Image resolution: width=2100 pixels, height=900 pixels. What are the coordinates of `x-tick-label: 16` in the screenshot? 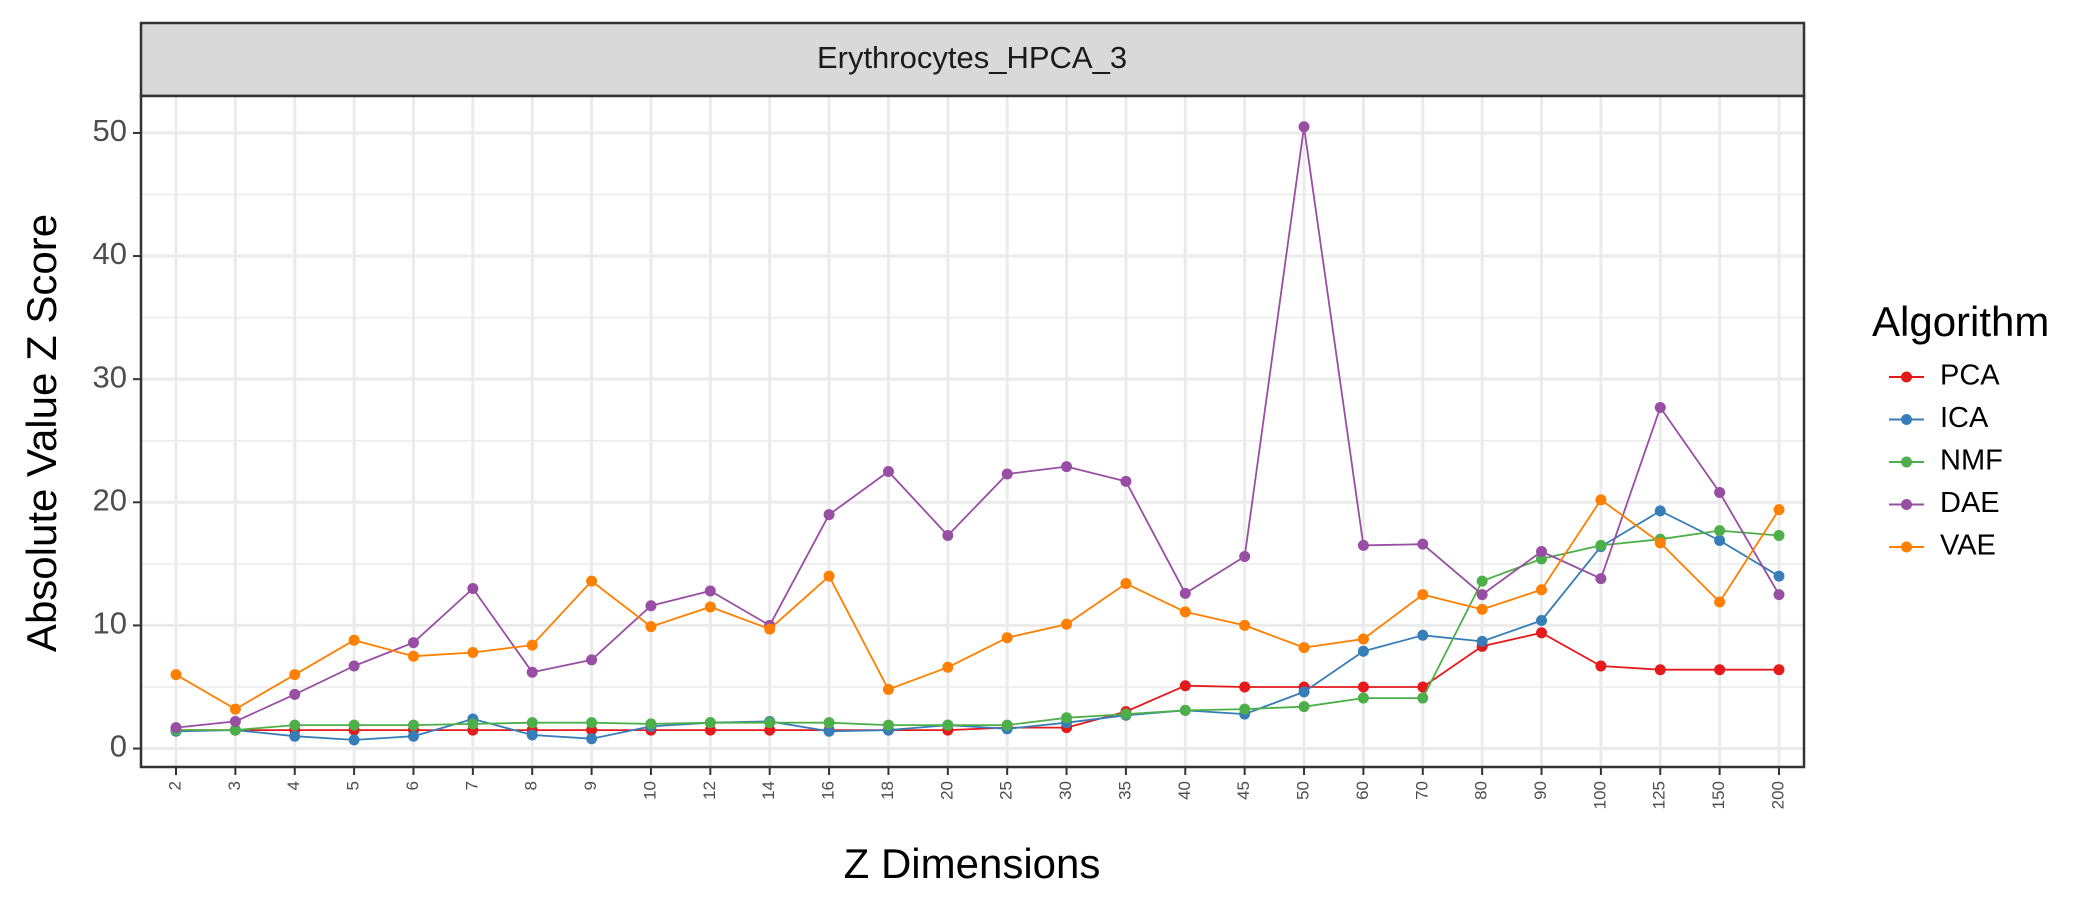 It's located at (828, 790).